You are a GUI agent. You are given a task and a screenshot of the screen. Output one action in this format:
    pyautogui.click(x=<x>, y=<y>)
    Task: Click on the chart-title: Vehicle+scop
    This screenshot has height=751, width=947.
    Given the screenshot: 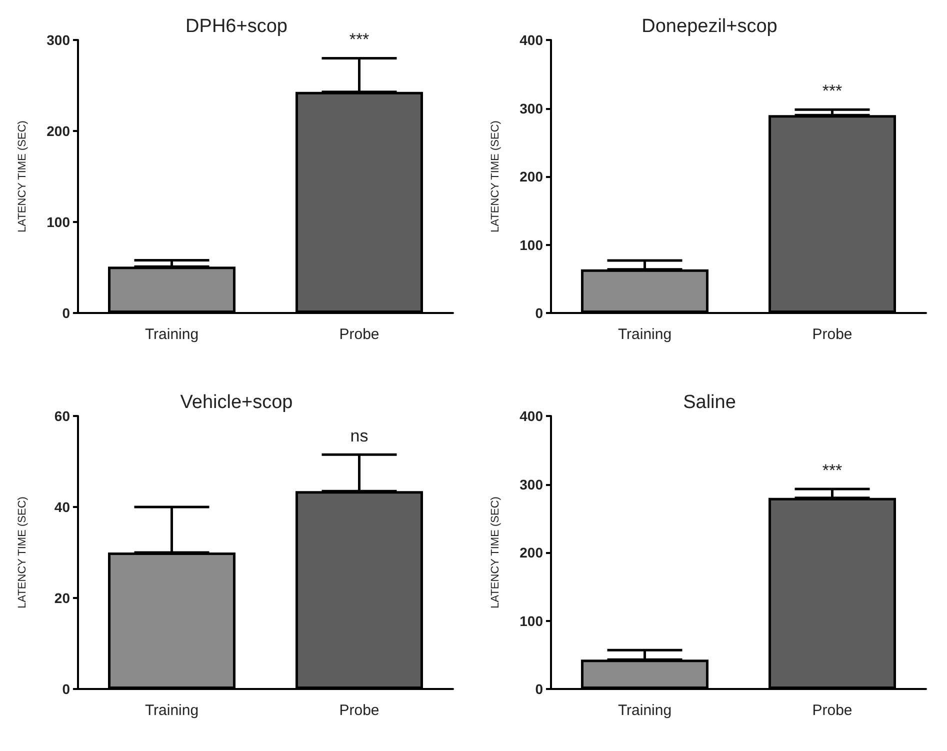 What is the action you would take?
    pyautogui.click(x=236, y=402)
    